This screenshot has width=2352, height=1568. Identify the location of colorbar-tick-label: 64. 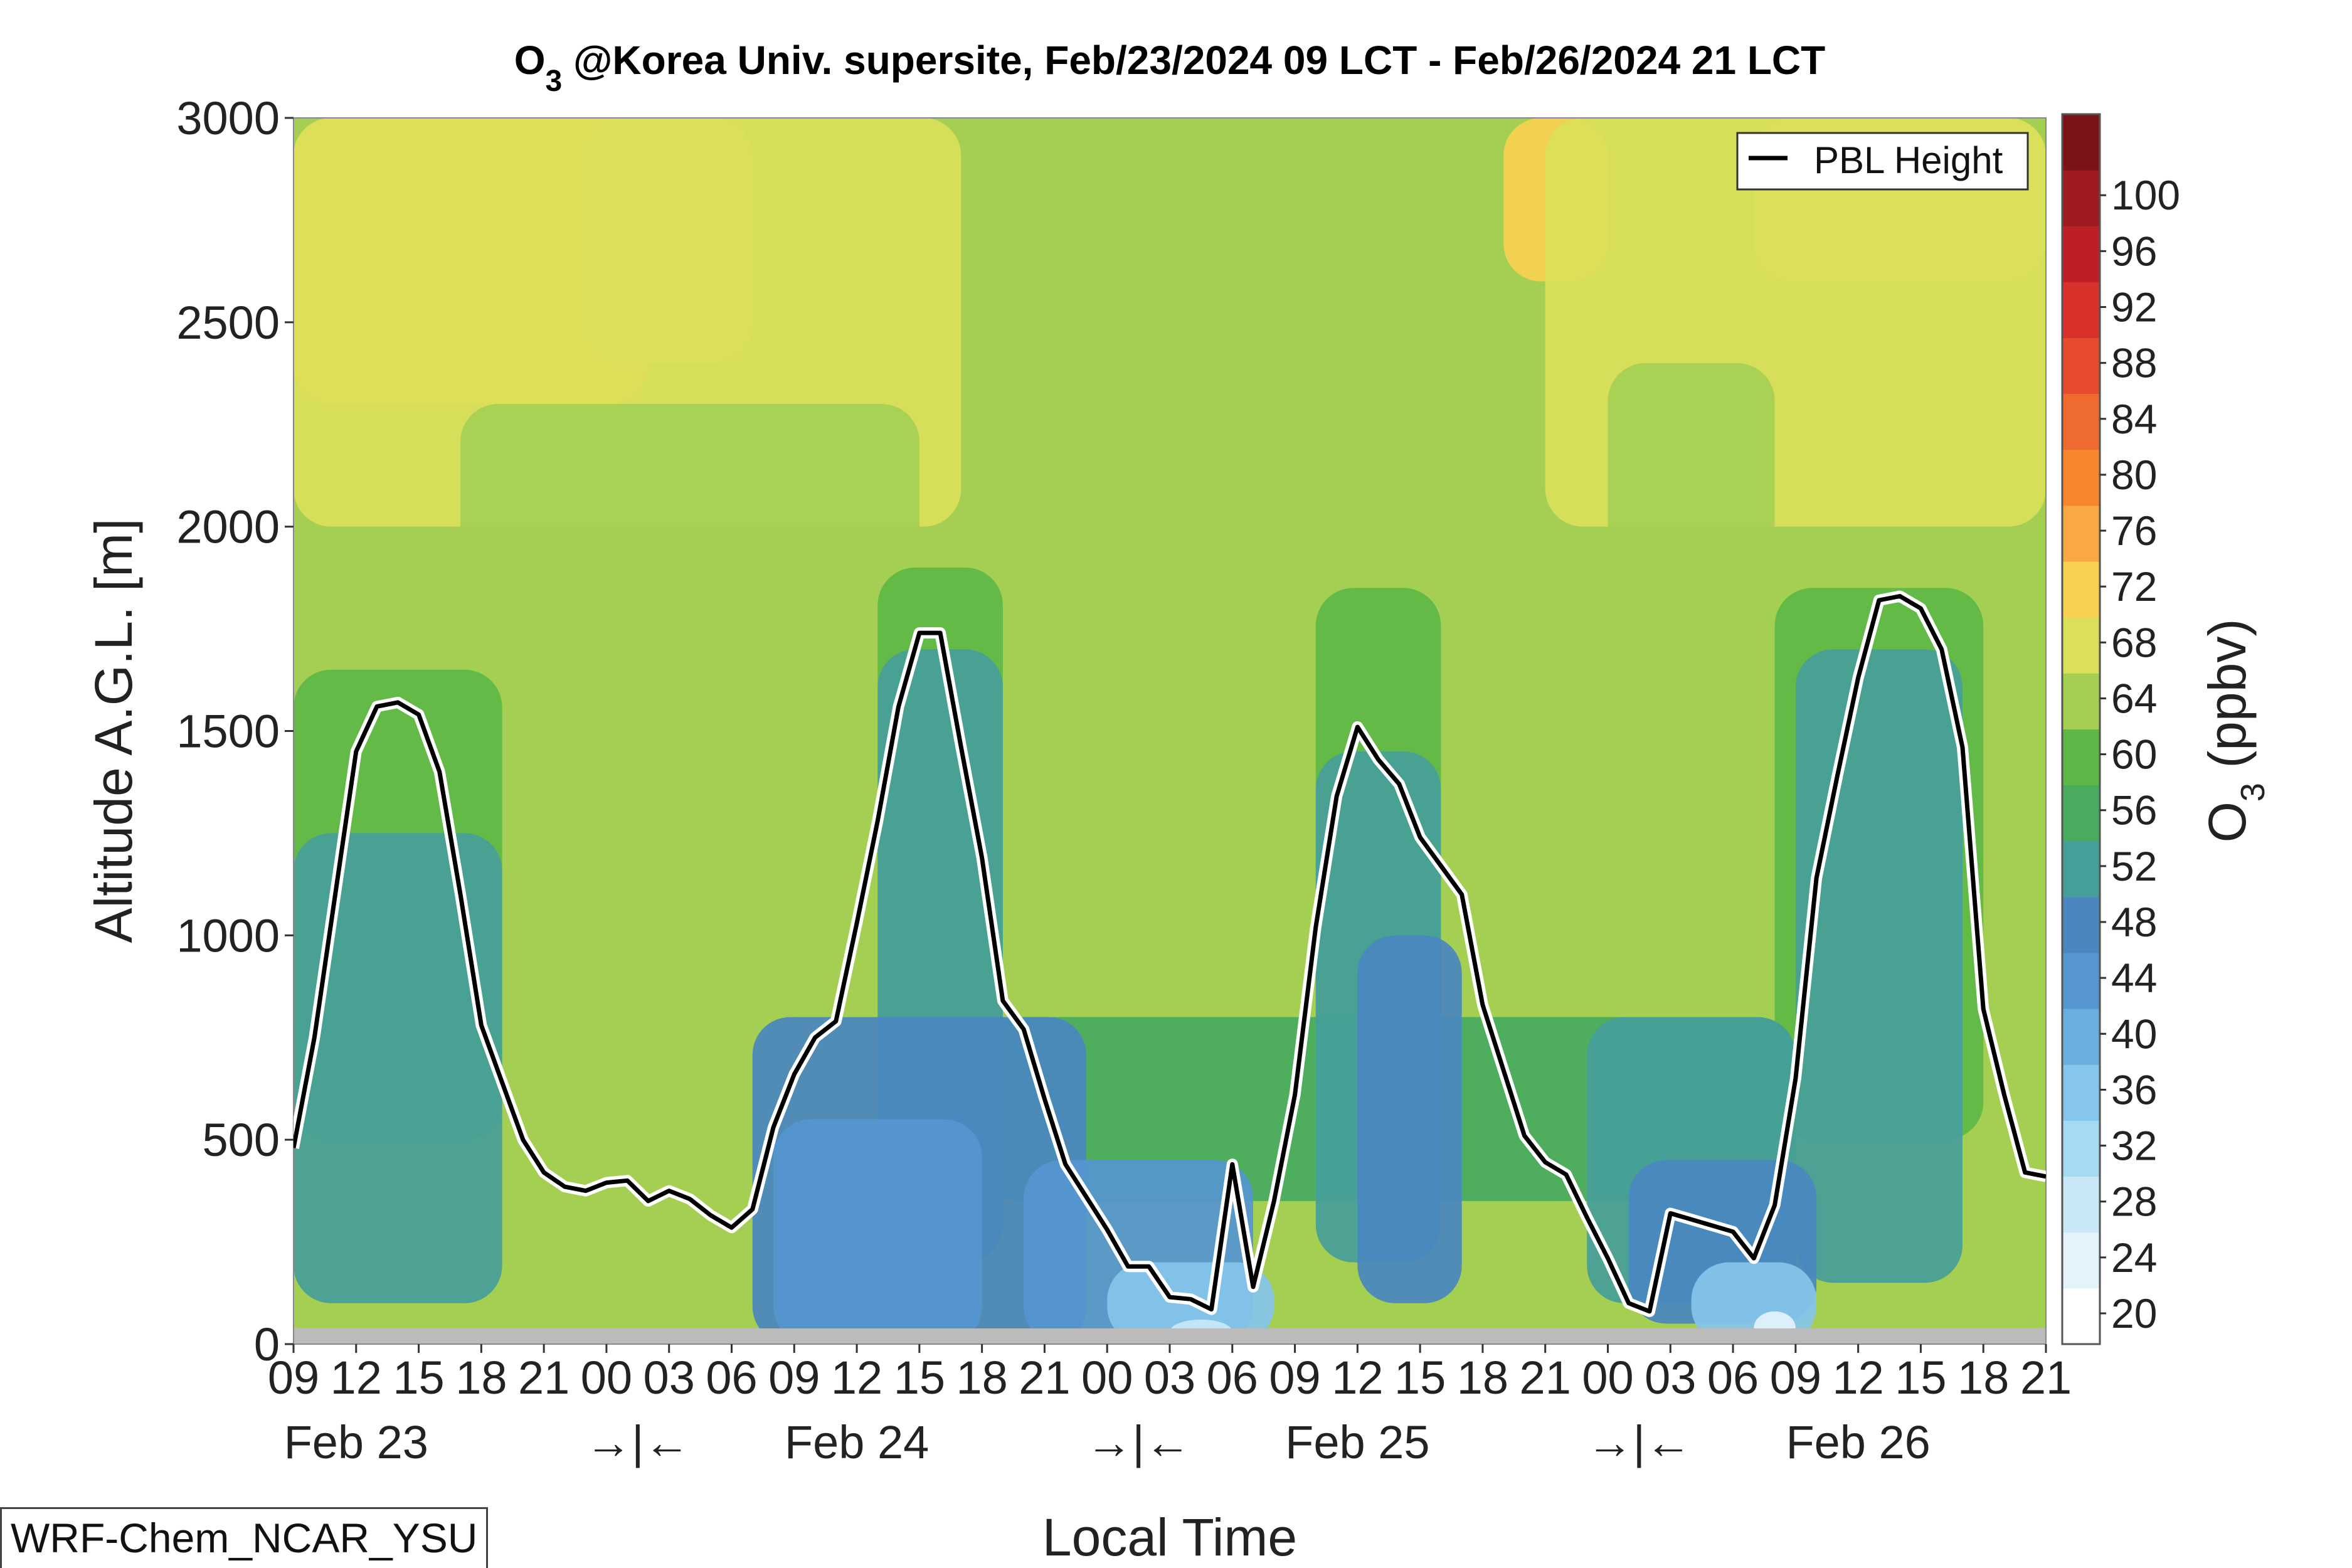
(2134, 698).